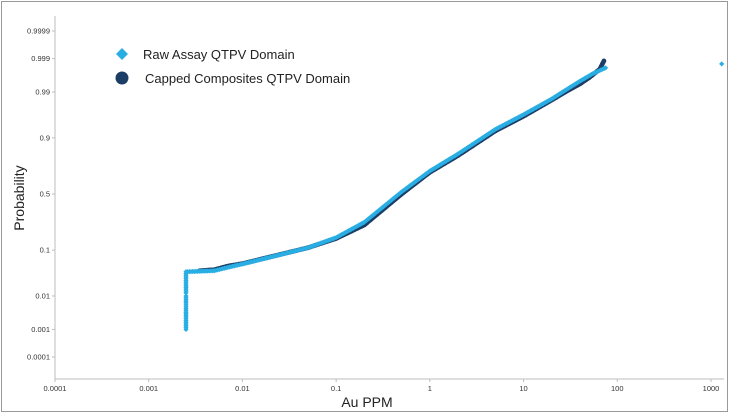 This screenshot has height=415, width=731. What do you see at coordinates (711, 388) in the screenshot?
I see `x-tick-label: 1000` at bounding box center [711, 388].